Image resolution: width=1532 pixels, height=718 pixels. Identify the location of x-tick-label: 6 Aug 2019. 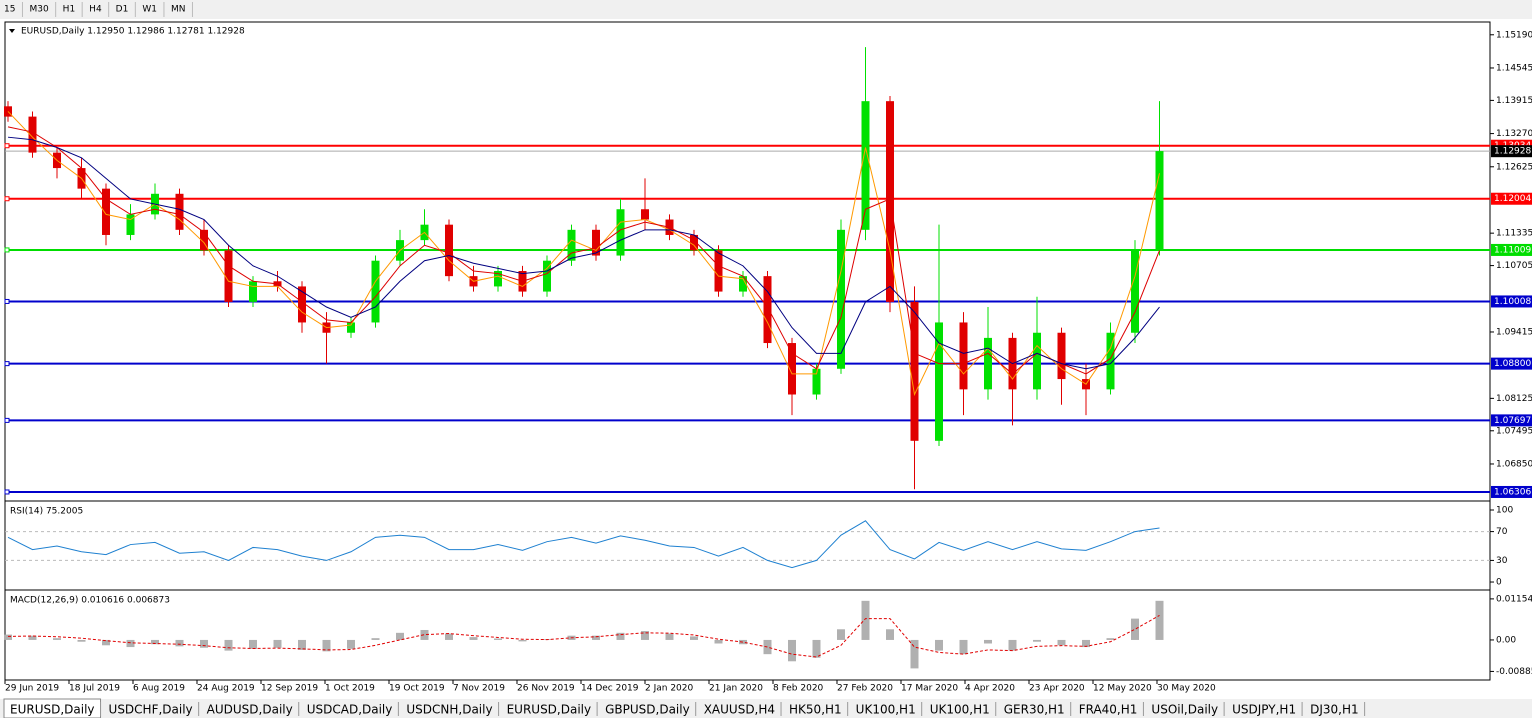
(159, 689).